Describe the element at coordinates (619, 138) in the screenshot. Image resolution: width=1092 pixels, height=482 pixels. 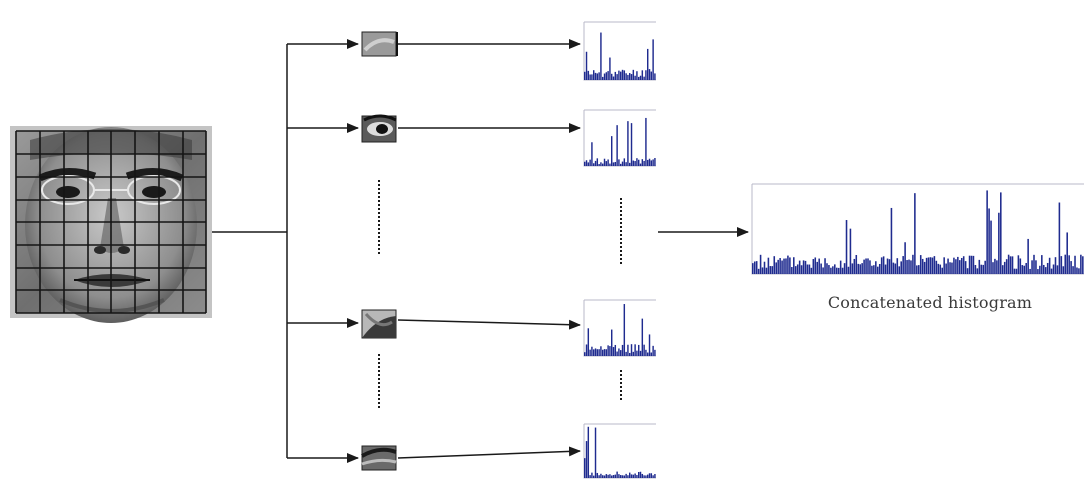
I see `patch-histogram` at that location.